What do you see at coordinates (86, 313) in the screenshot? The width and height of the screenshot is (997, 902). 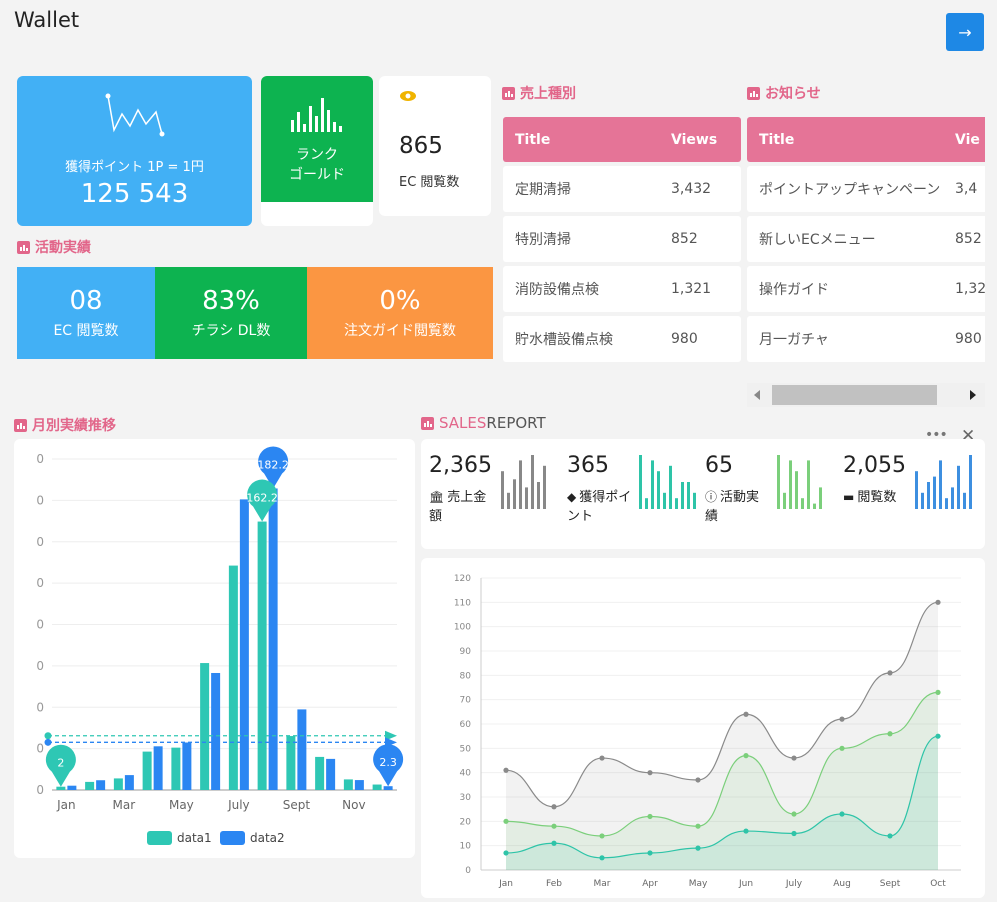 I see `activity-tile-ec: 08 EC 閲覧数` at bounding box center [86, 313].